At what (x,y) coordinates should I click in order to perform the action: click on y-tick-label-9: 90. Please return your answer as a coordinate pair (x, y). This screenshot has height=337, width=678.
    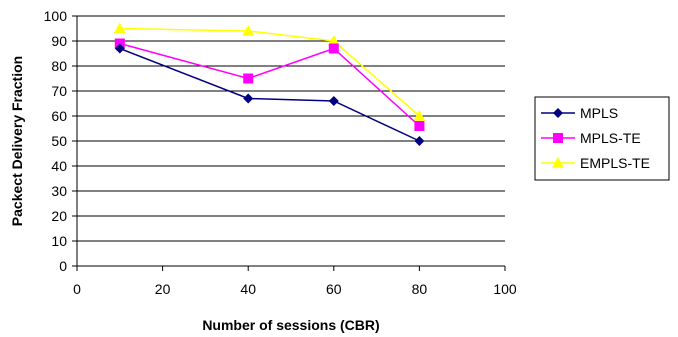
    Looking at the image, I should click on (59, 41).